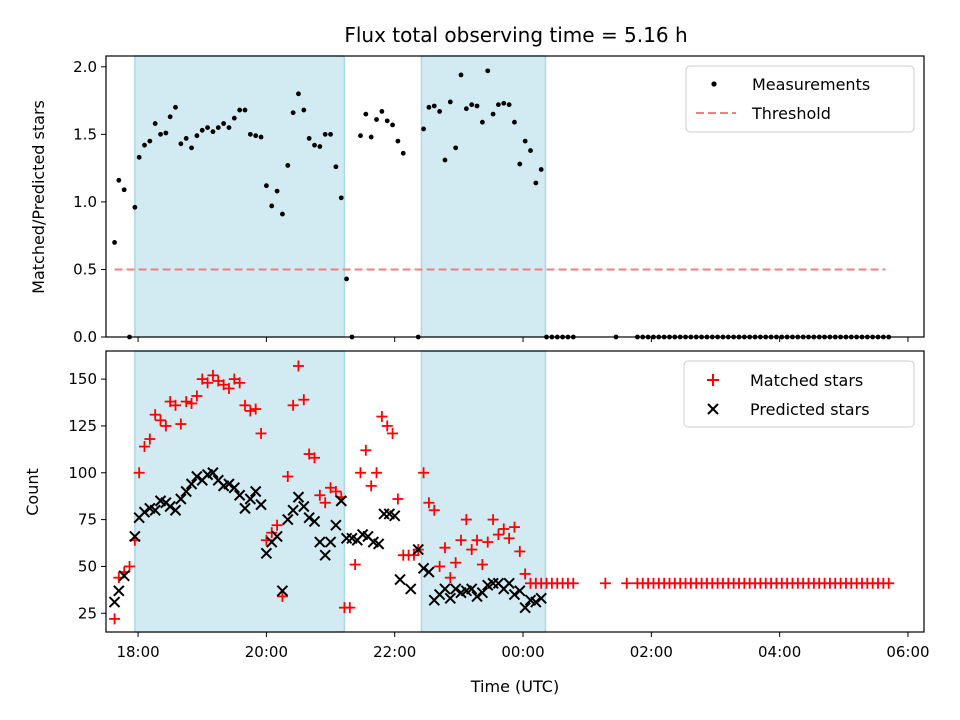 This screenshot has height=720, width=960. Describe the element at coordinates (713, 409) in the screenshot. I see `legend-predicted-marker` at that location.